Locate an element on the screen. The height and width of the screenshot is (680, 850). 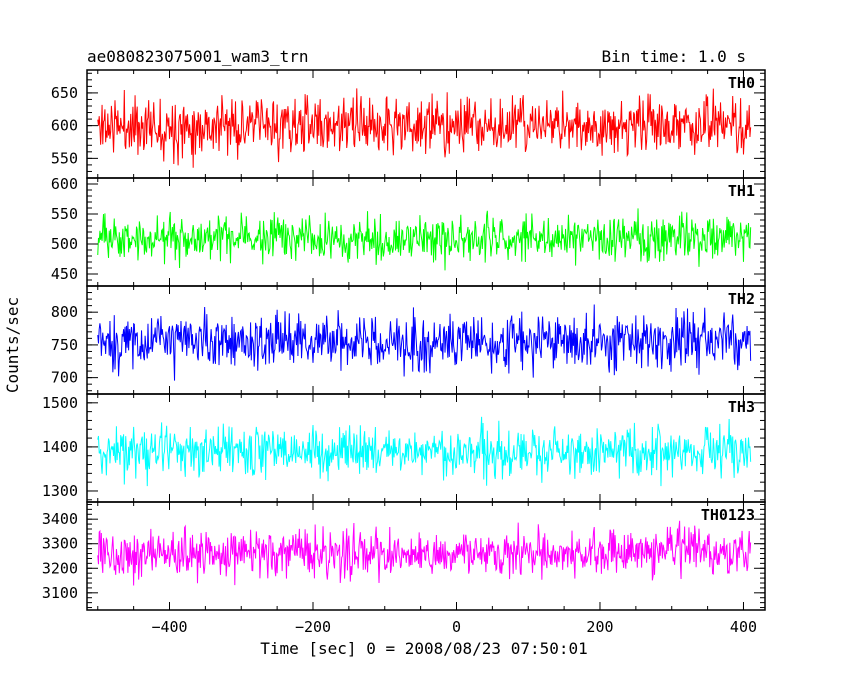
series-label-th1: TH1 is located at coordinates (741, 191).